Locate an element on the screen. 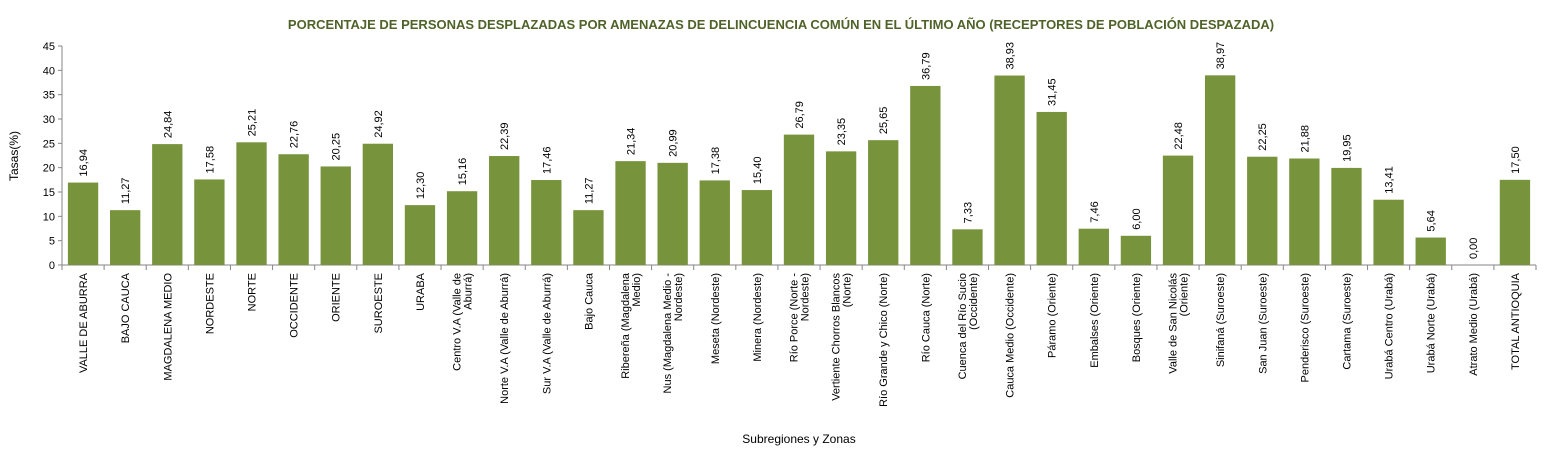 Image resolution: width=1563 pixels, height=453 pixels. data-label: 22,25 is located at coordinates (1263, 137).